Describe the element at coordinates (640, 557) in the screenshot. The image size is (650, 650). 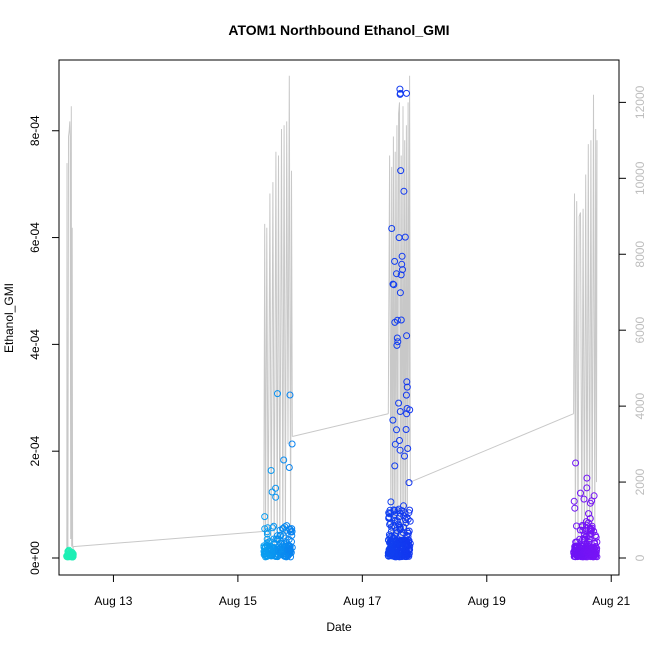
I see `y2-tick-label: 0` at that location.